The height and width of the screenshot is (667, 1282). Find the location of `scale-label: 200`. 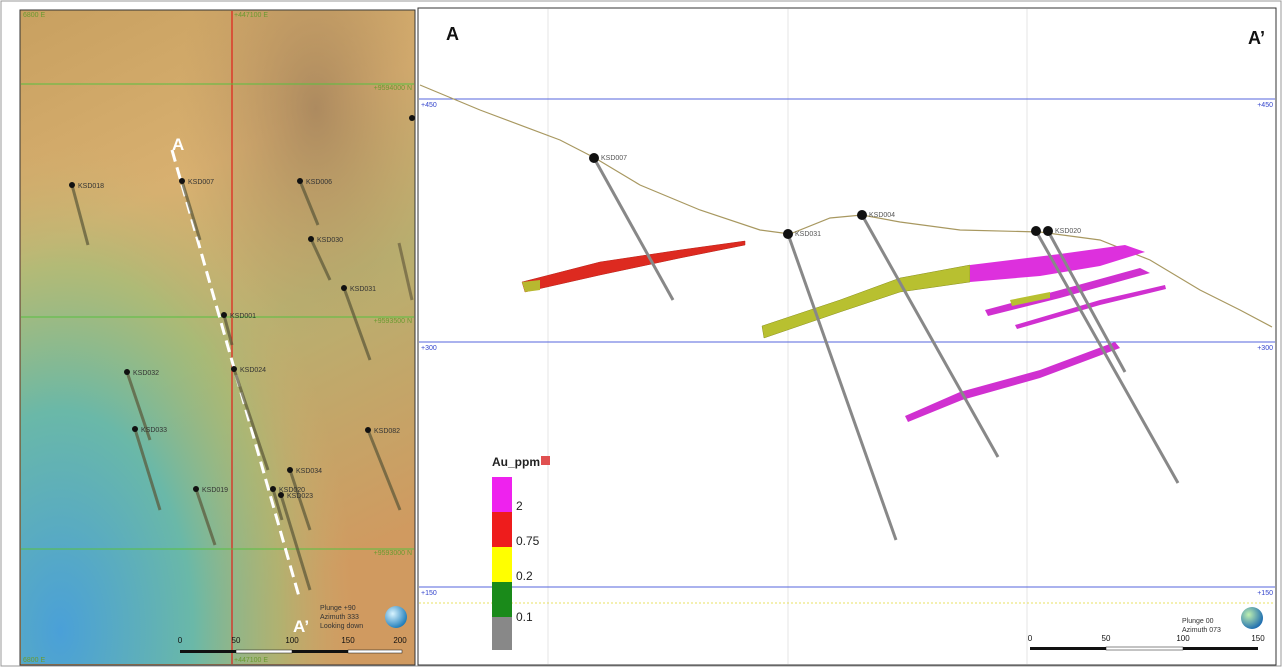

scale-label: 200 is located at coordinates (400, 640).